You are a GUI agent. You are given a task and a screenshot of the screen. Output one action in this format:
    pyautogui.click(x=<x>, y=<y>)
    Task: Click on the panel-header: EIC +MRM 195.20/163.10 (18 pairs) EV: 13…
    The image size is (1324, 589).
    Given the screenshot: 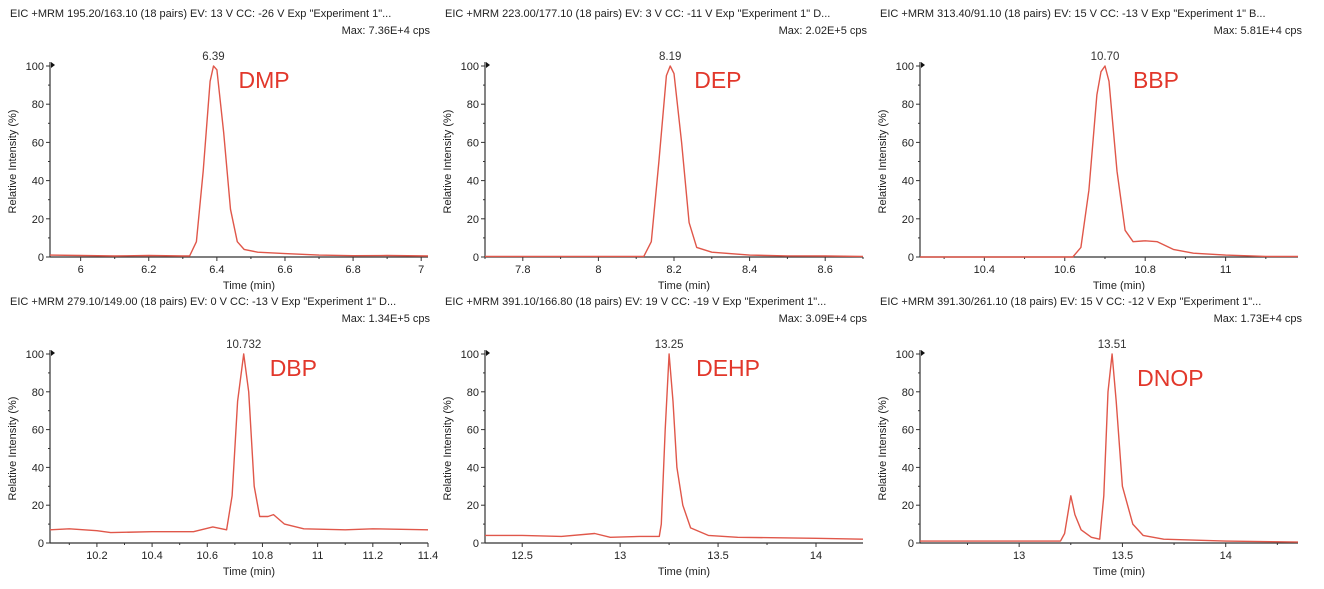 What is the action you would take?
    pyautogui.click(x=200, y=14)
    